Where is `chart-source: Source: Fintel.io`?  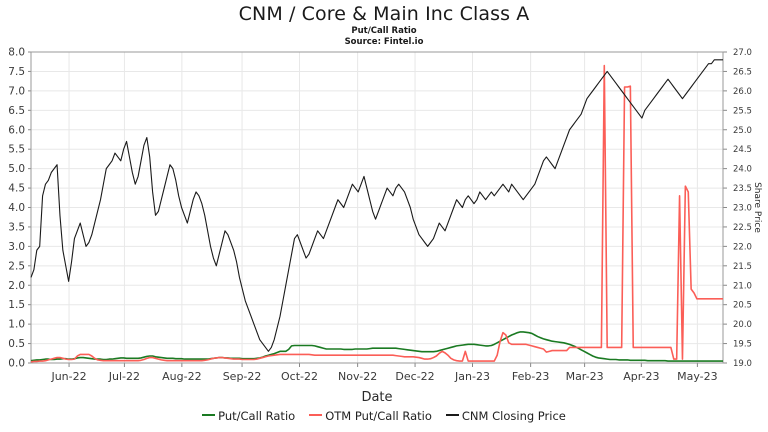 chart-source: Source: Fintel.io is located at coordinates (384, 42).